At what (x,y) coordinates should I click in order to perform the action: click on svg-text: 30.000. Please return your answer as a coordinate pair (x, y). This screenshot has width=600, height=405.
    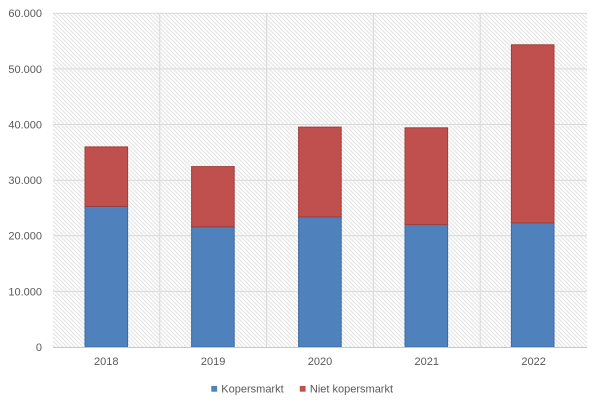
    Looking at the image, I should click on (25, 181).